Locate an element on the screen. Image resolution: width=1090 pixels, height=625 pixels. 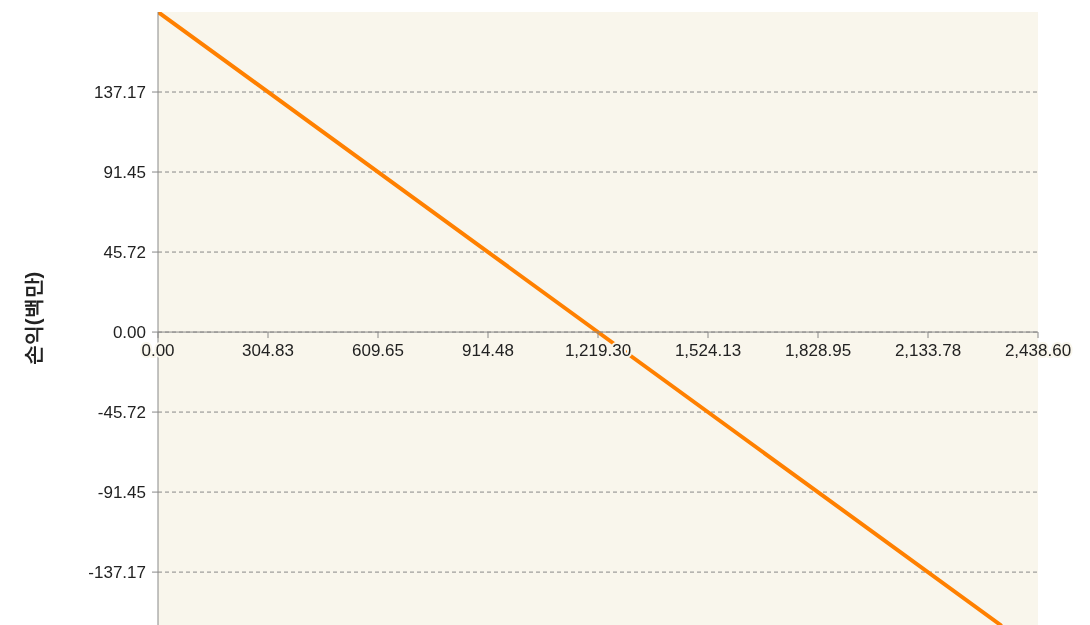
y-tick-label: 137.17 is located at coordinates (120, 92).